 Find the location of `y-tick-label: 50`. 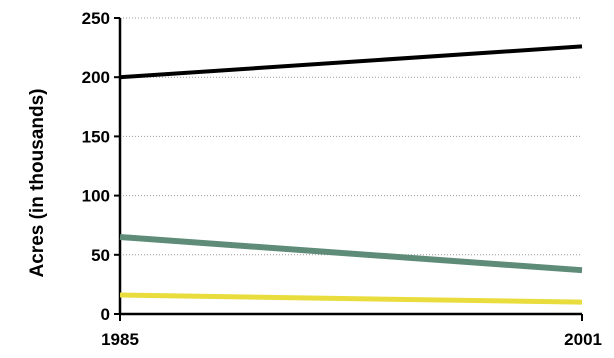

y-tick-label: 50 is located at coordinates (100, 255).